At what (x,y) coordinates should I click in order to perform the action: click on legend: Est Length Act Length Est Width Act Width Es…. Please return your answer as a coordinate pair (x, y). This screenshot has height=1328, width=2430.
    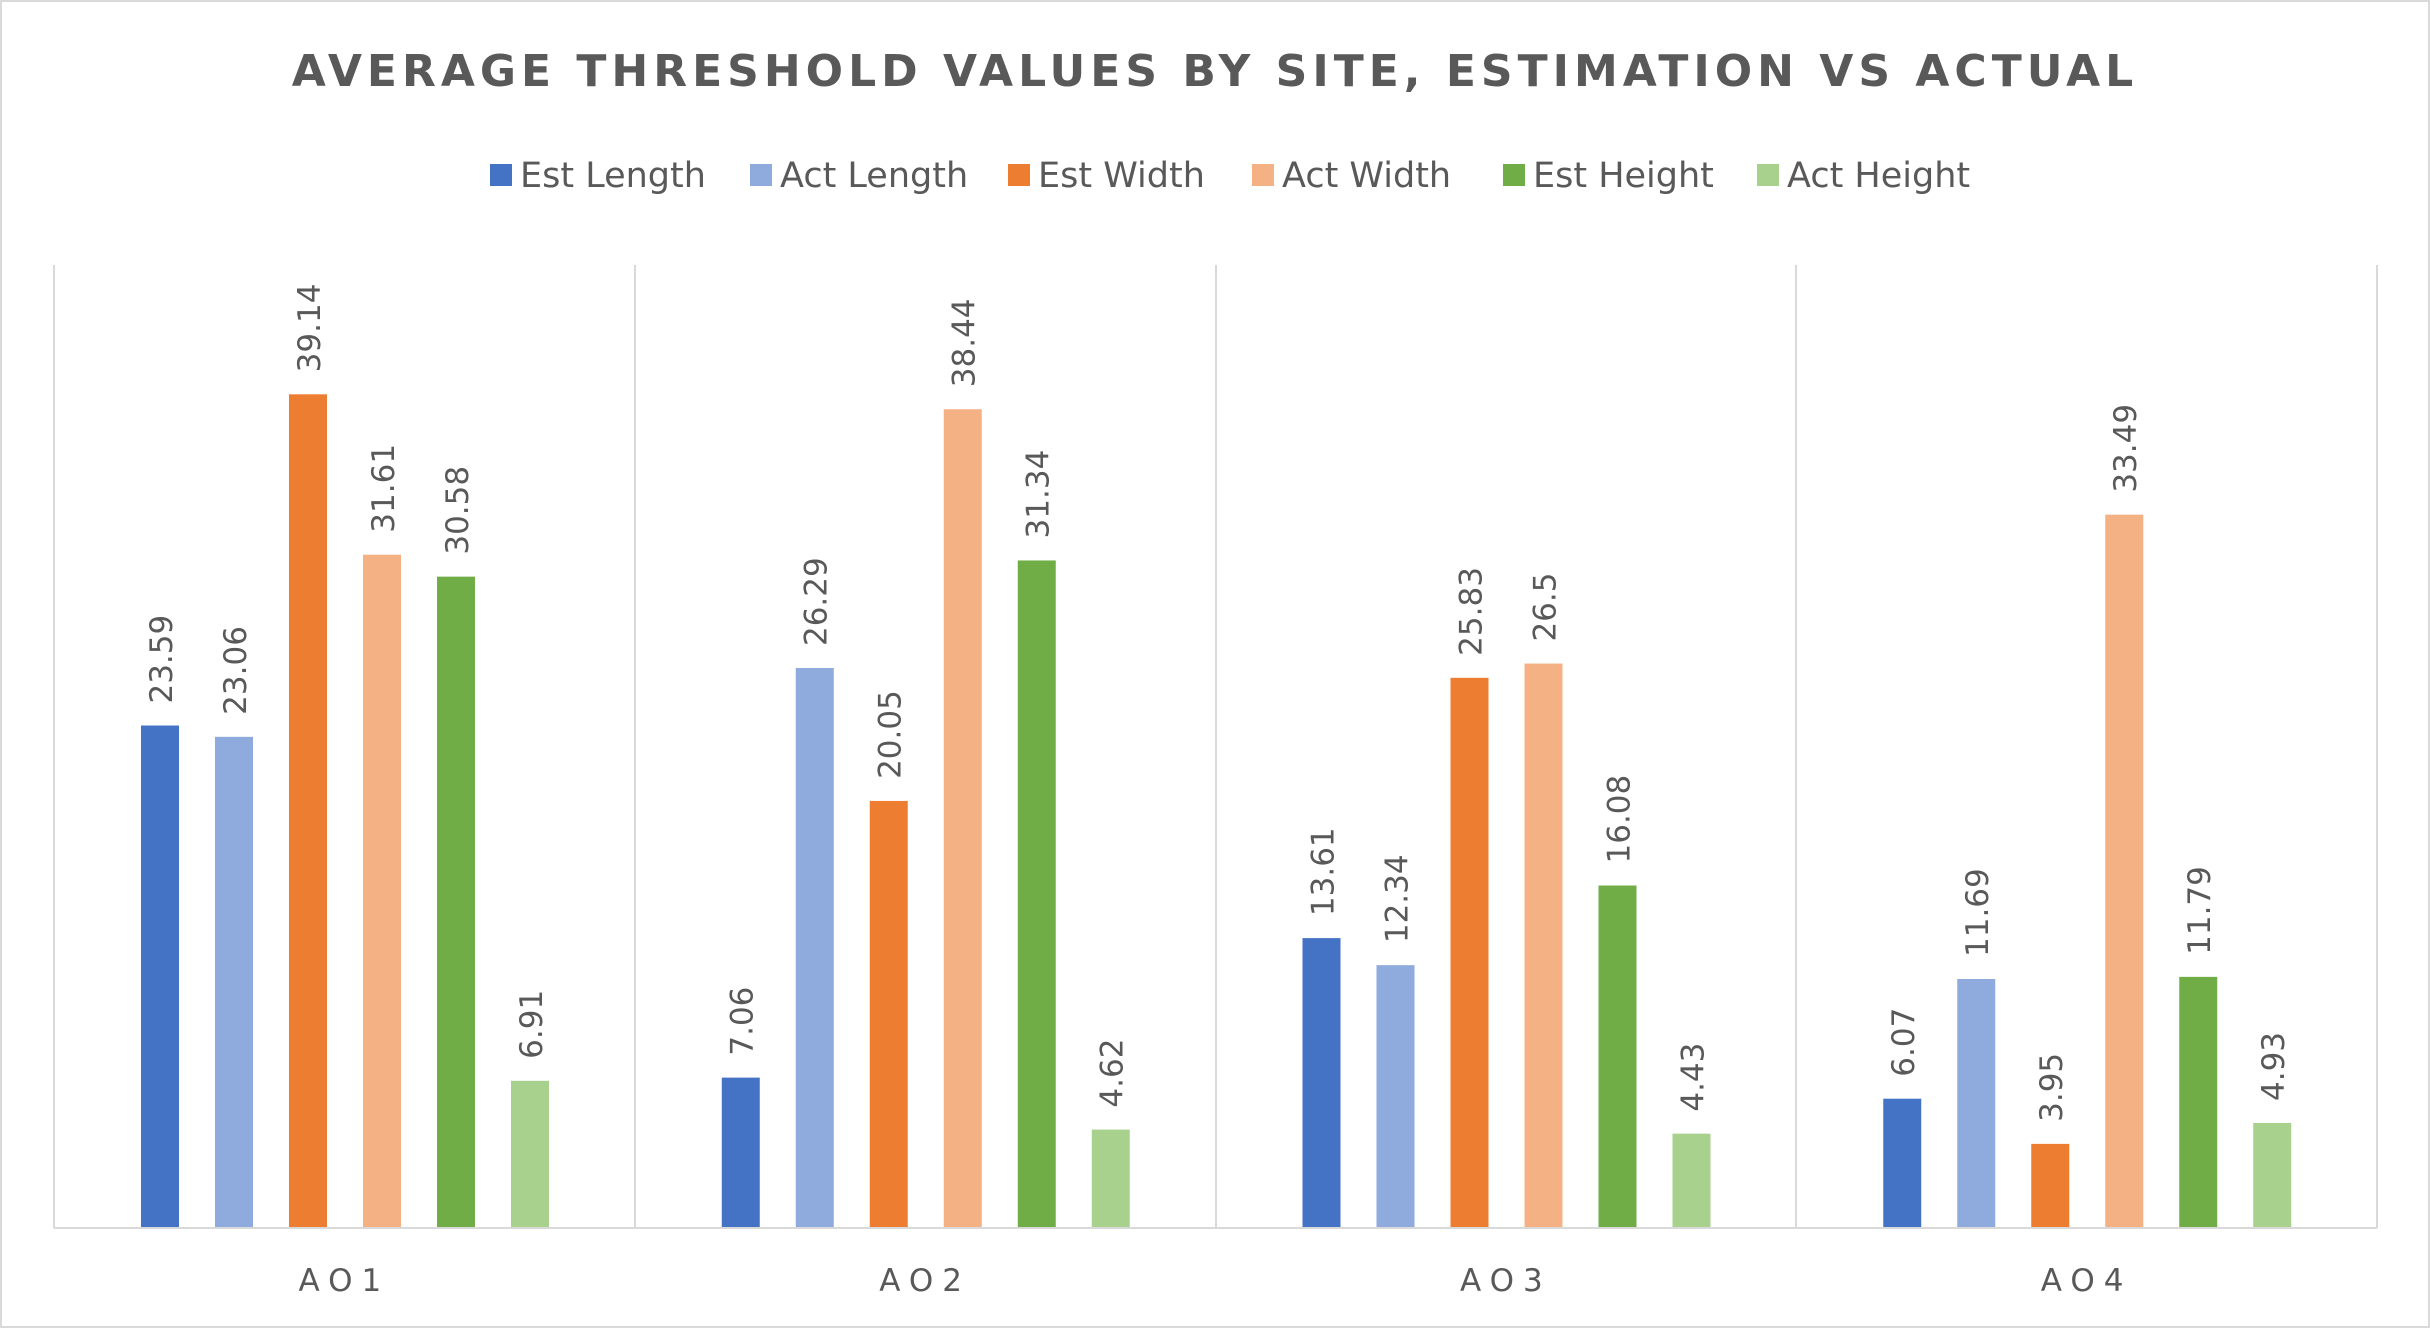
    Looking at the image, I should click on (1230, 176).